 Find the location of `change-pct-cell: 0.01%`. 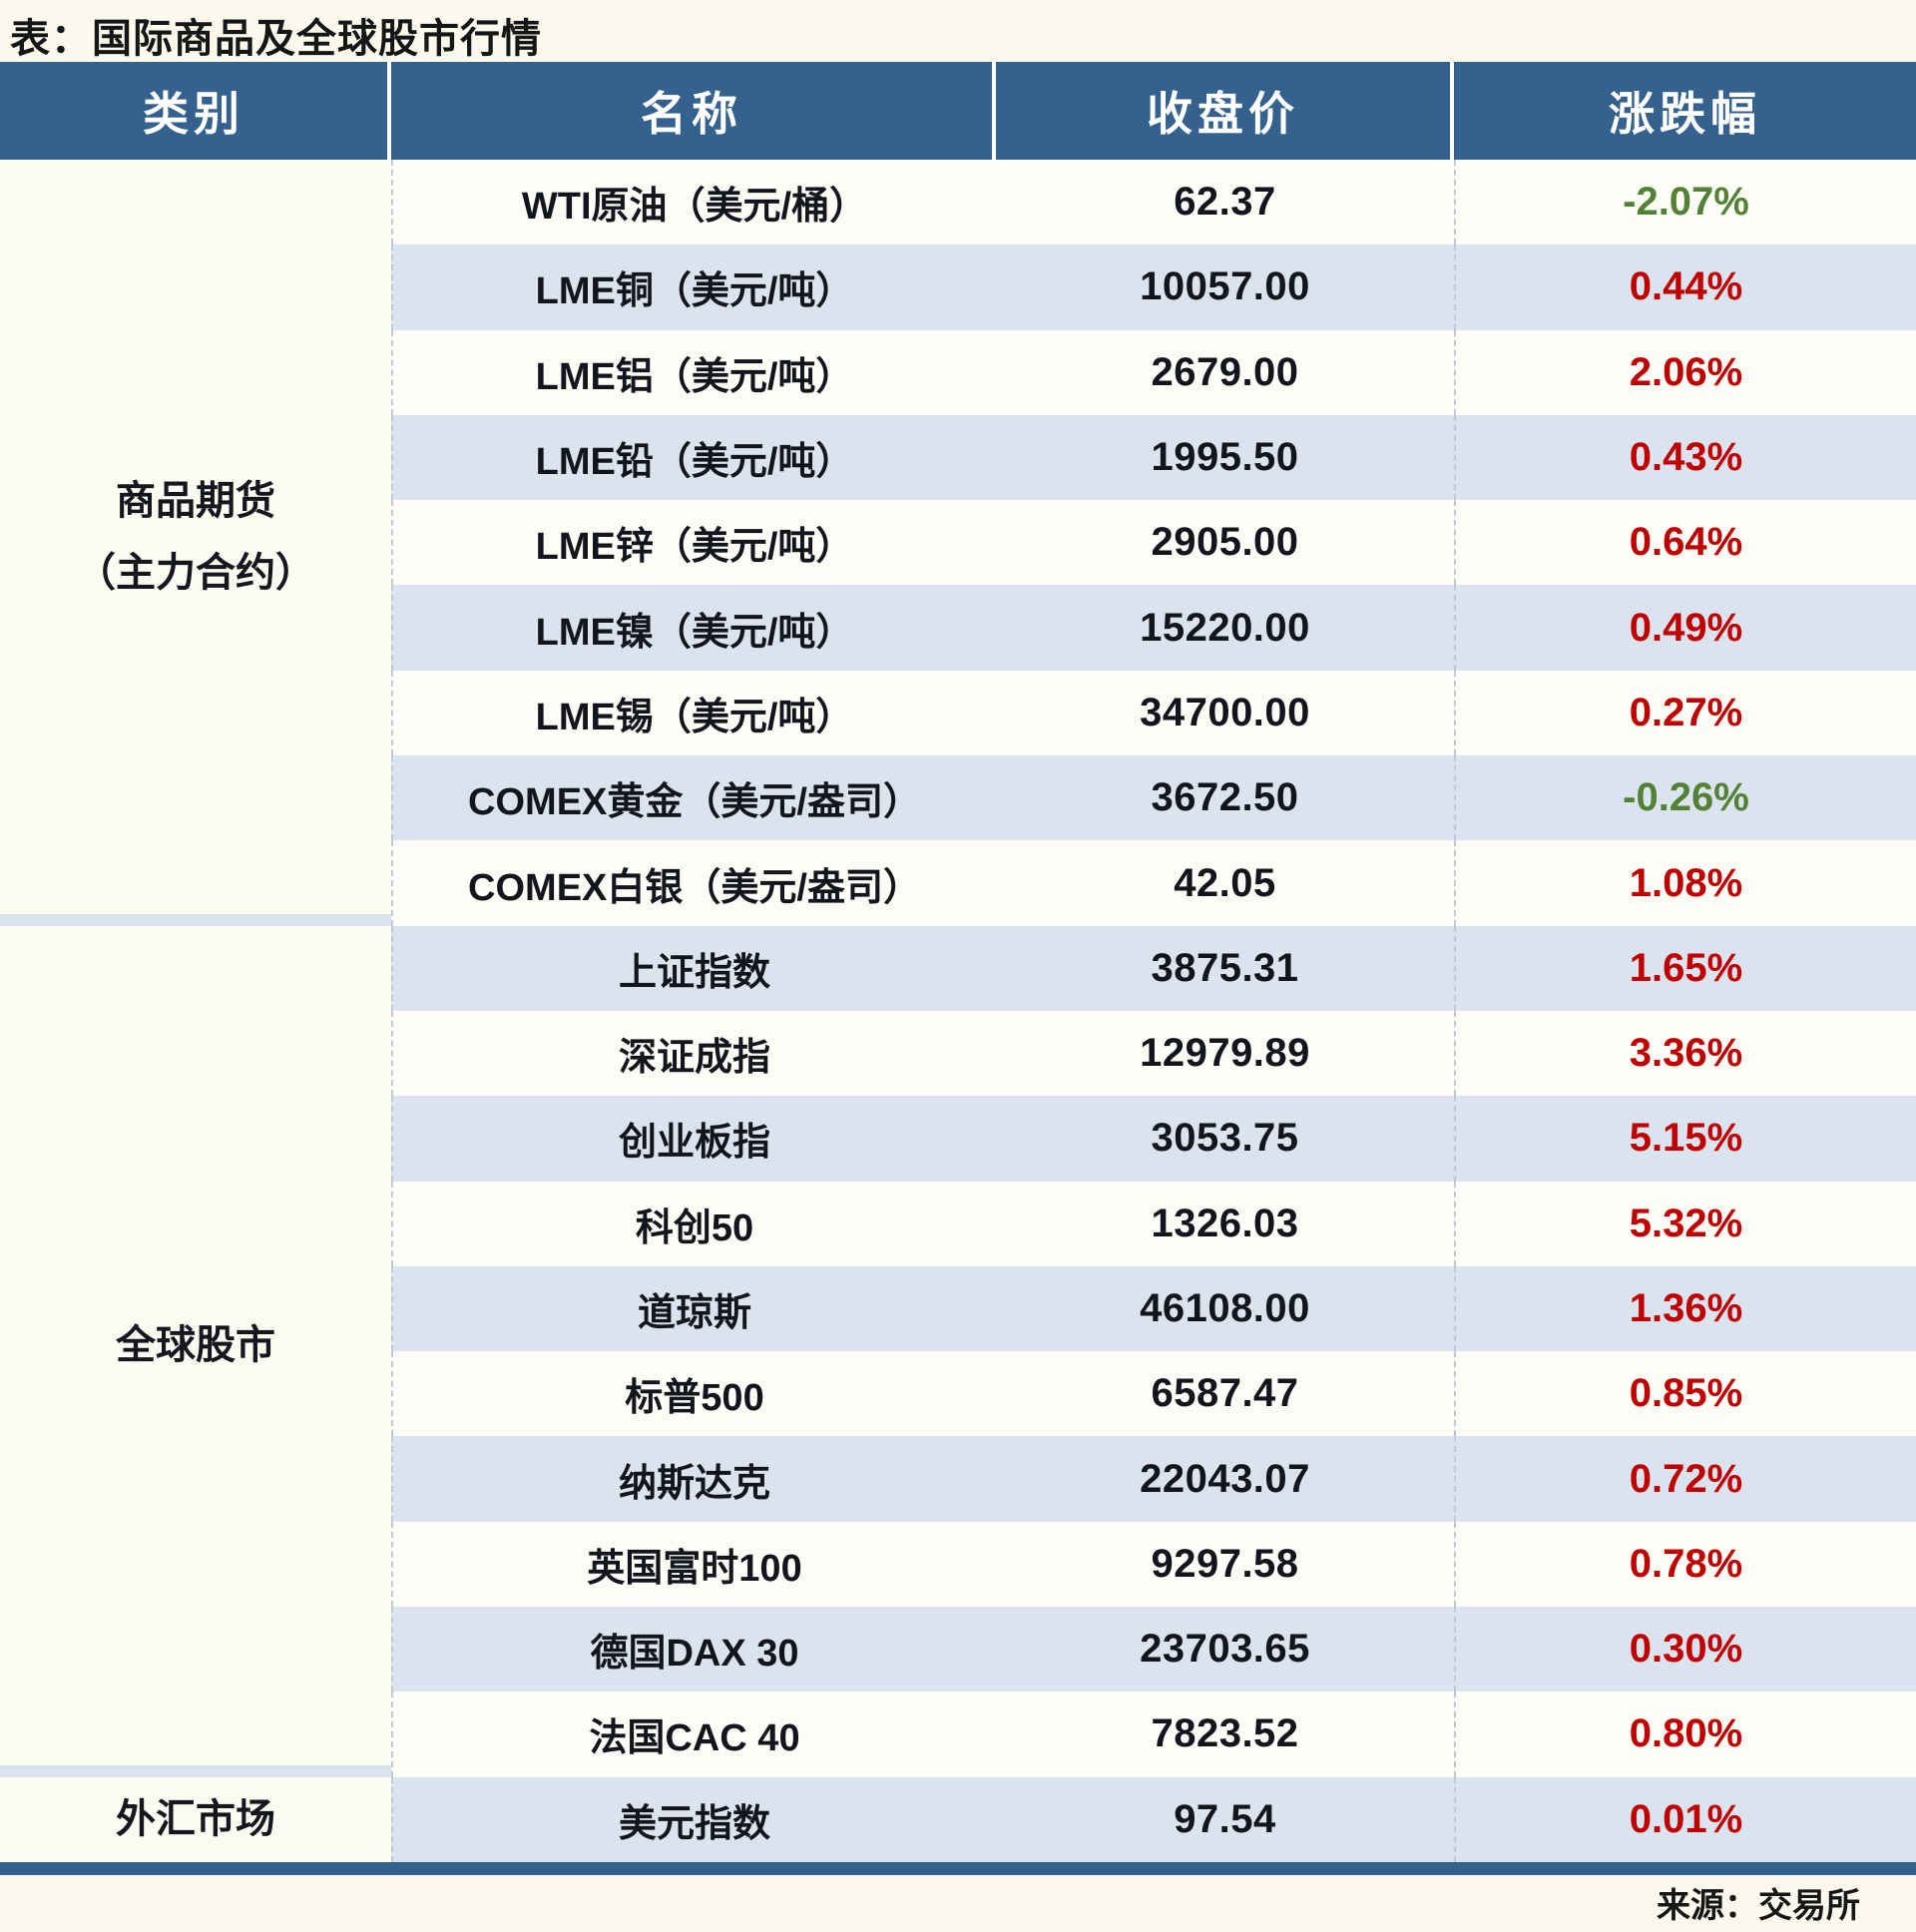

change-pct-cell: 0.01% is located at coordinates (1685, 1819).